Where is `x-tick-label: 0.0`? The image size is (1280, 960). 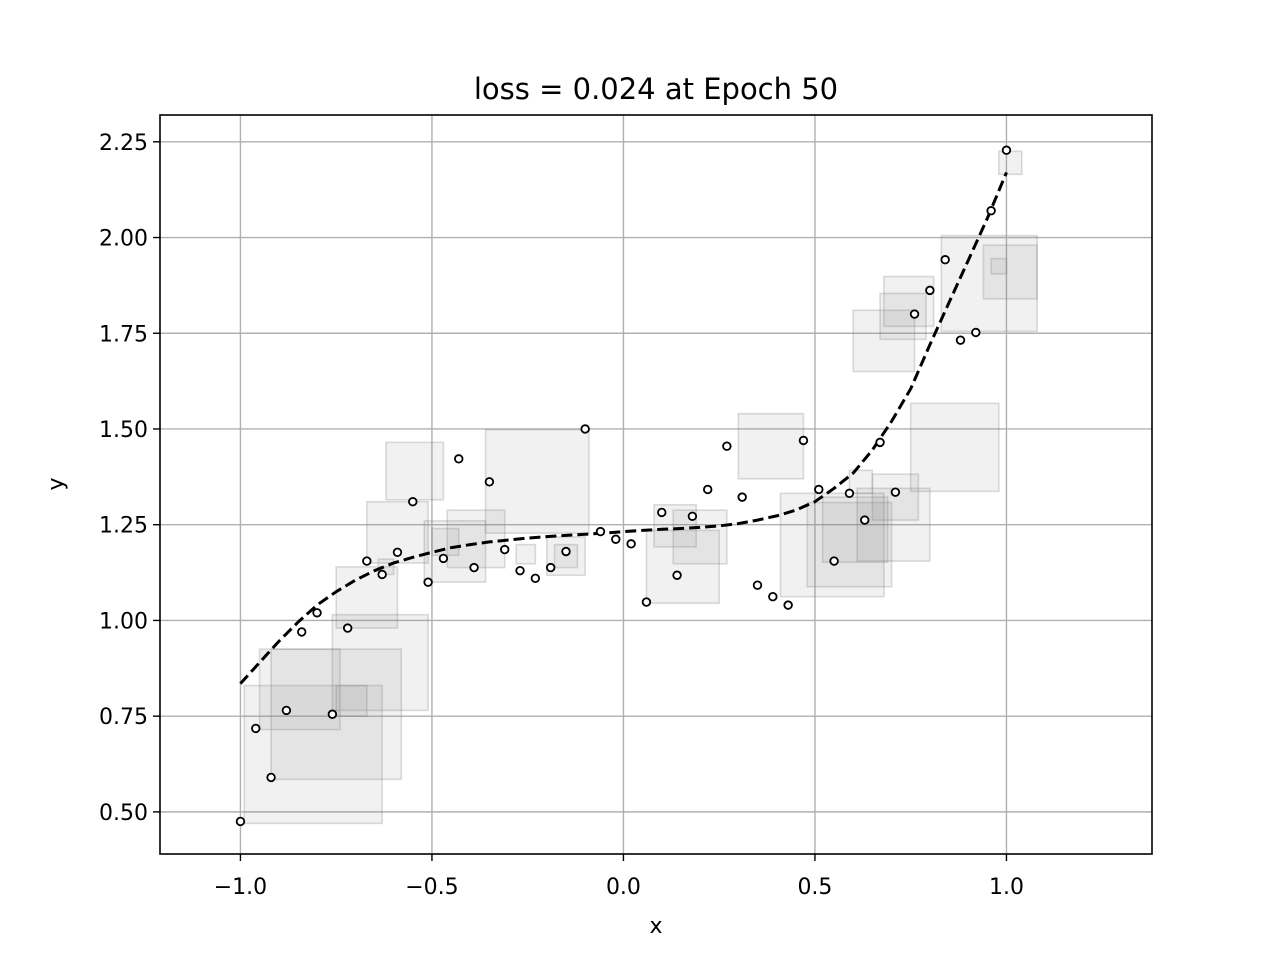 x-tick-label: 0.0 is located at coordinates (623, 887).